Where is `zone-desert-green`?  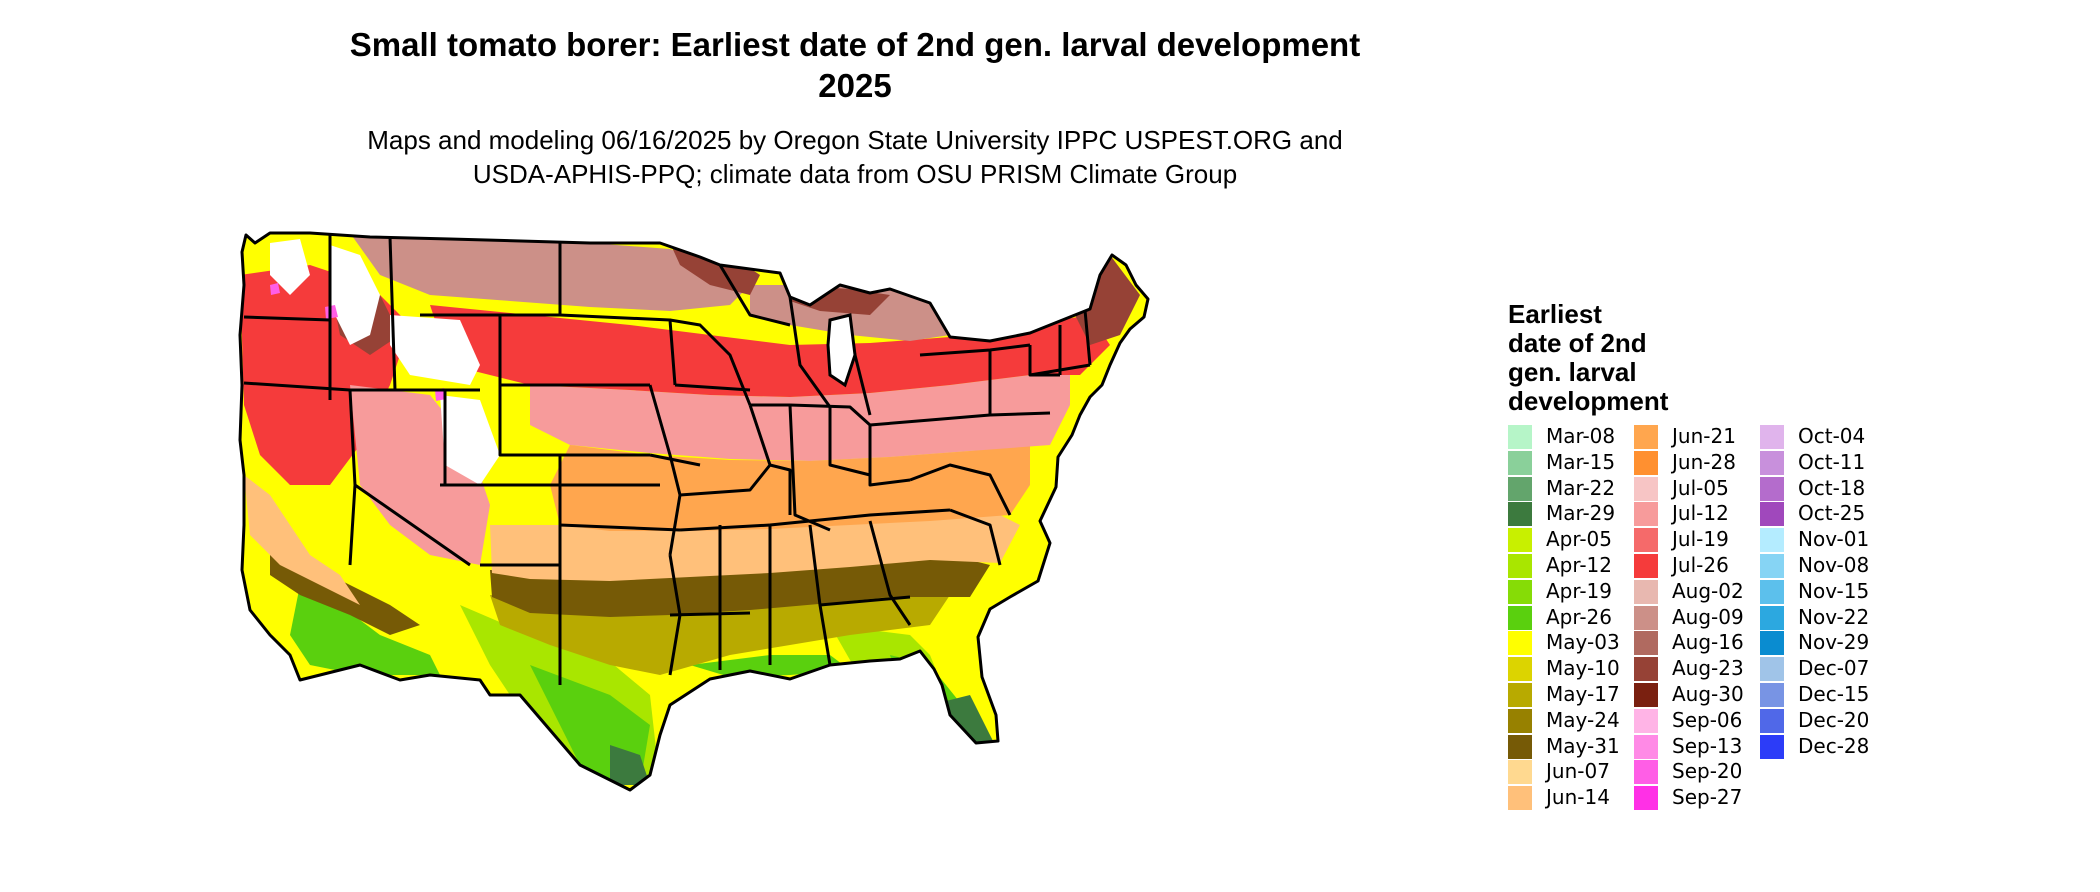 zone-desert-green is located at coordinates (365, 630).